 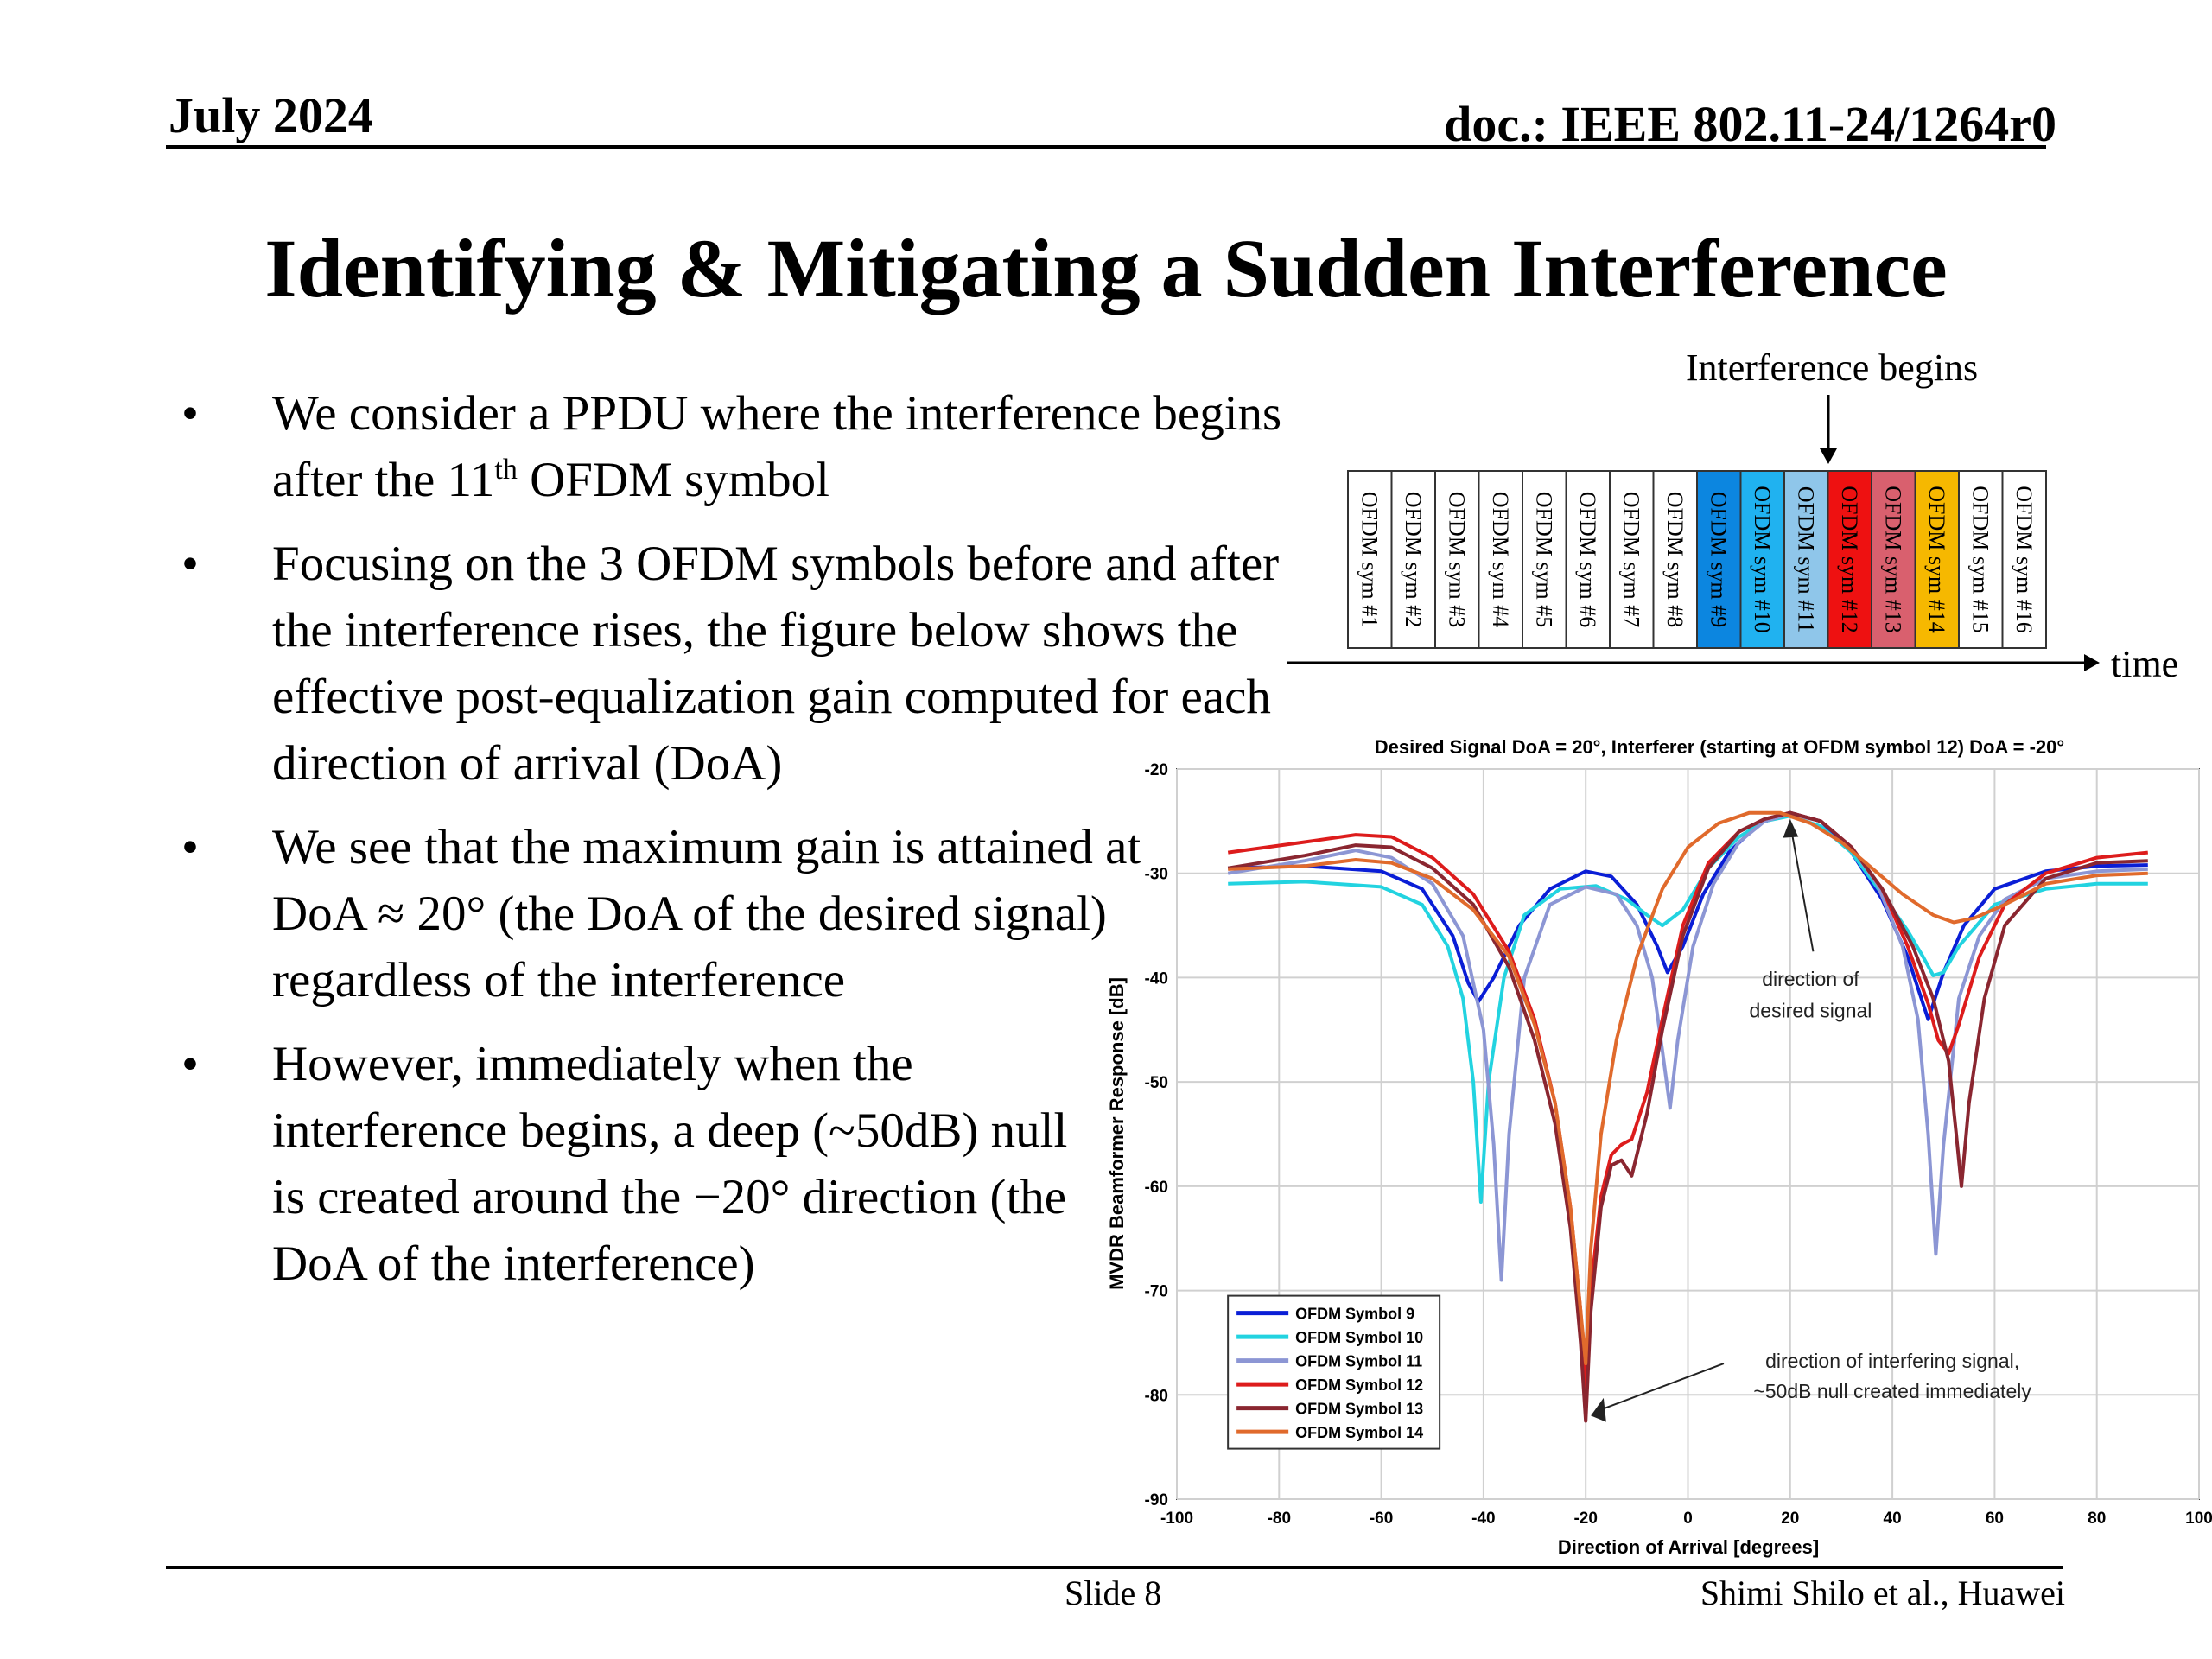 I want to click on x-tick-label: 80, so click(x=2097, y=1519).